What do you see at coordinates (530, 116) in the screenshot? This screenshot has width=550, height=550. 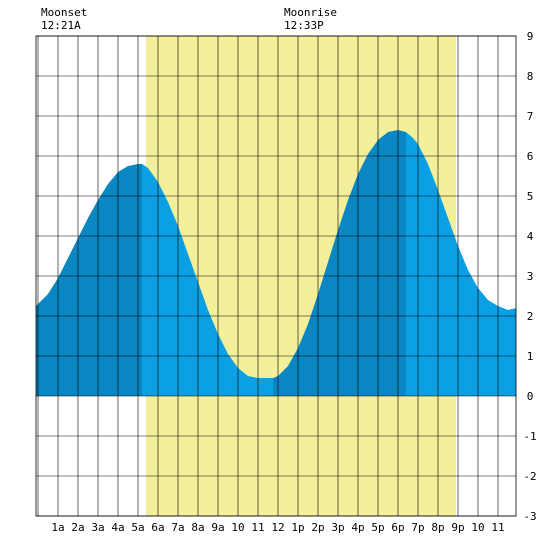 I see `y-tick-label: 7` at bounding box center [530, 116].